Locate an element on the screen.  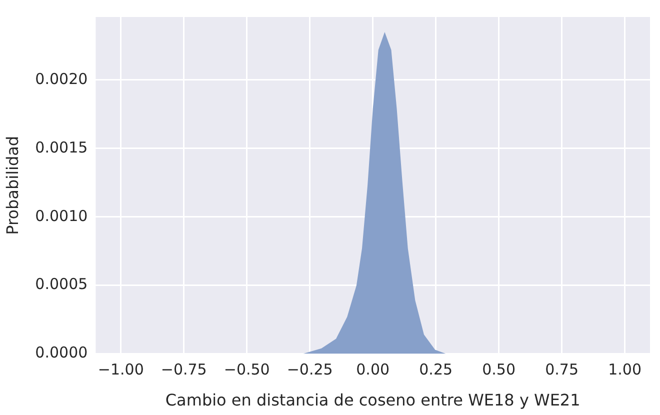
x-tick-label: −0.25 is located at coordinates (309, 369).